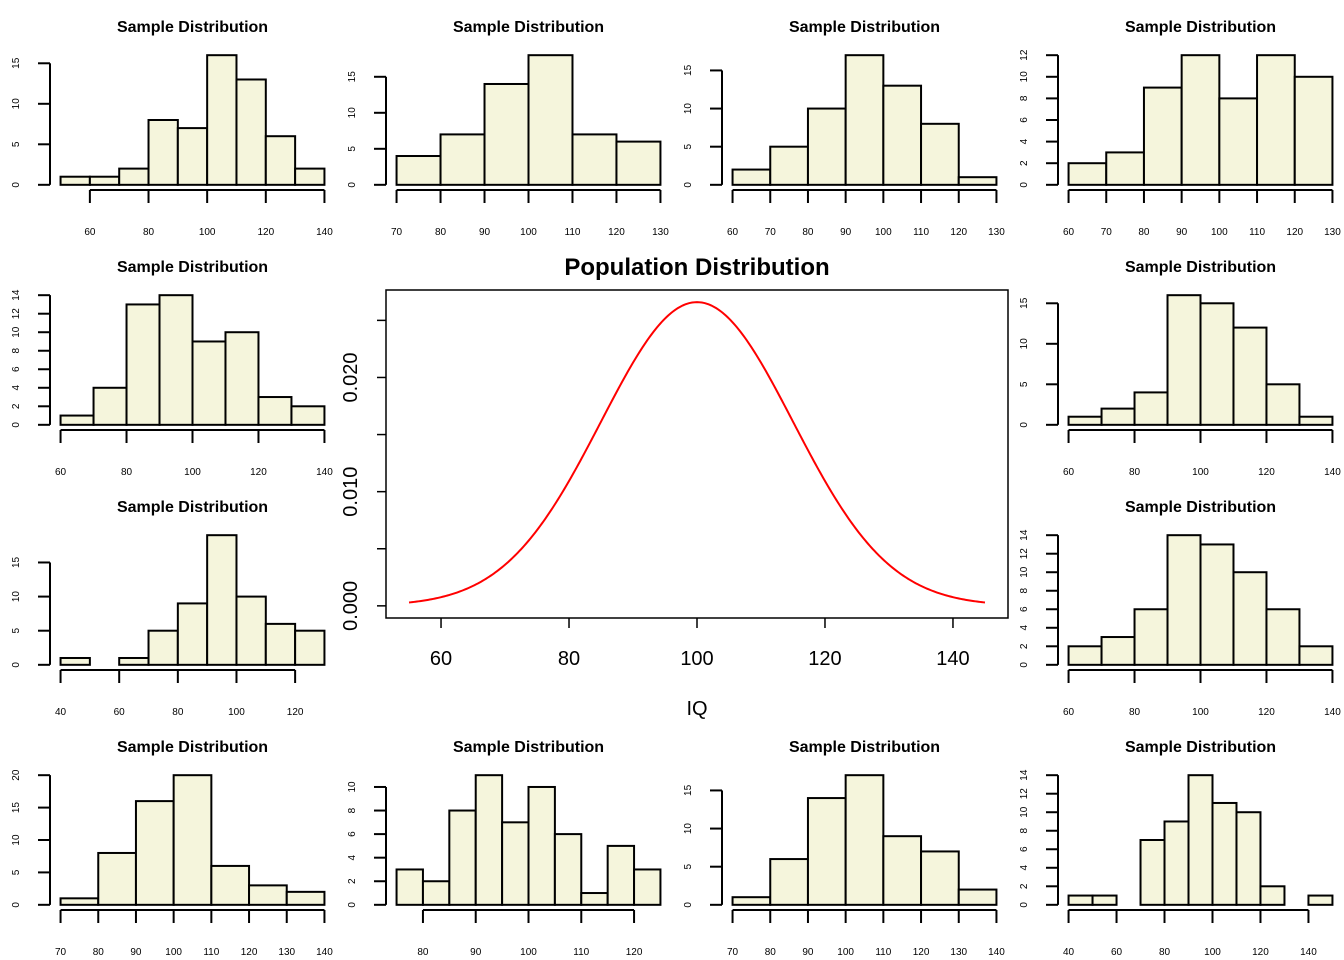 This screenshot has width=1344, height=960. I want to click on y-tick-label: 0.010, so click(351, 492).